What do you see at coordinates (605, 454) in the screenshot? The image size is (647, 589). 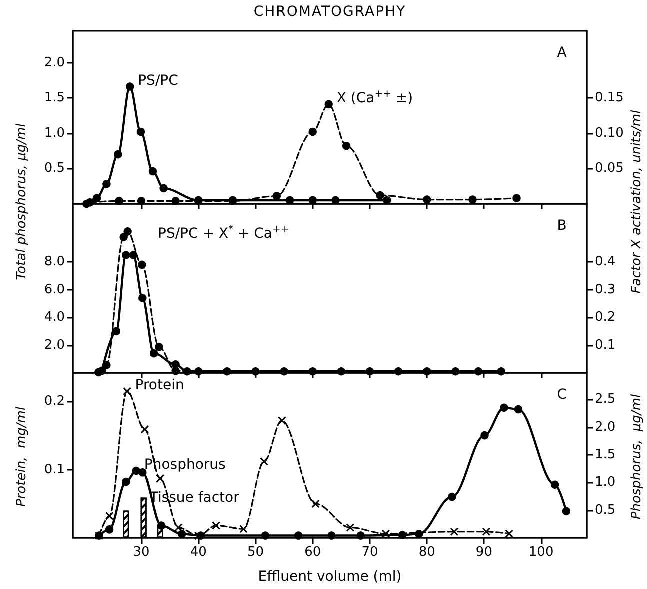 I see `y2-tick-label: 1.5` at bounding box center [605, 454].